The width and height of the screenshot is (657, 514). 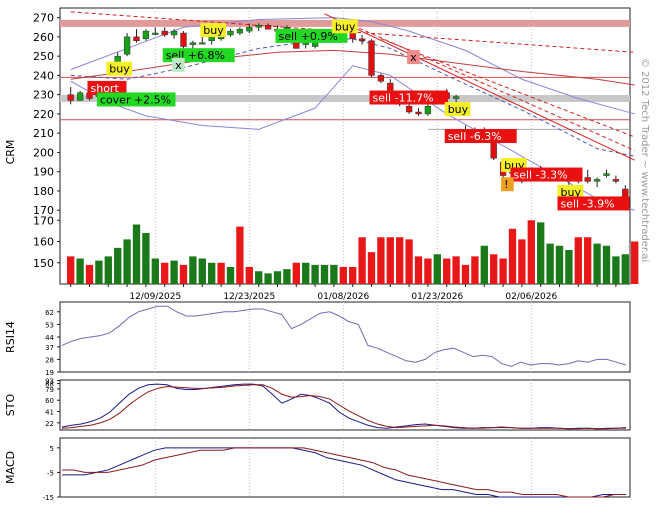 What do you see at coordinates (49, 424) in the screenshot?
I see `sto-tick-label: 22` at bounding box center [49, 424].